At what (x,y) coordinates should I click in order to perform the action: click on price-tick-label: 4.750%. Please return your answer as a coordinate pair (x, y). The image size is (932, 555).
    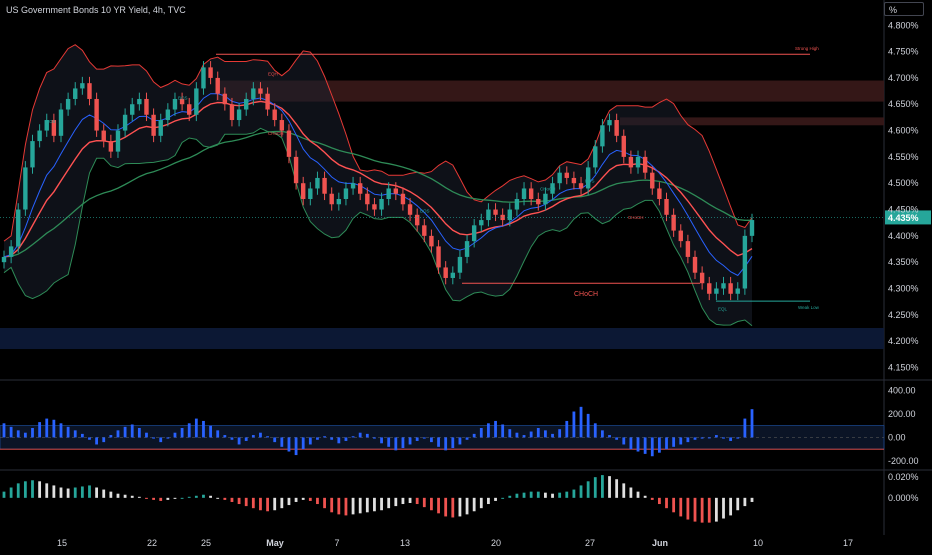
    Looking at the image, I should click on (903, 52).